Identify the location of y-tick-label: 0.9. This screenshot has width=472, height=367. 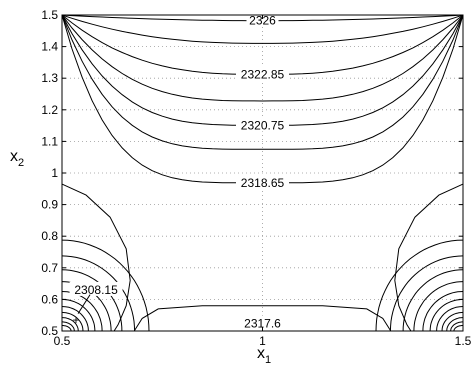
(49, 205).